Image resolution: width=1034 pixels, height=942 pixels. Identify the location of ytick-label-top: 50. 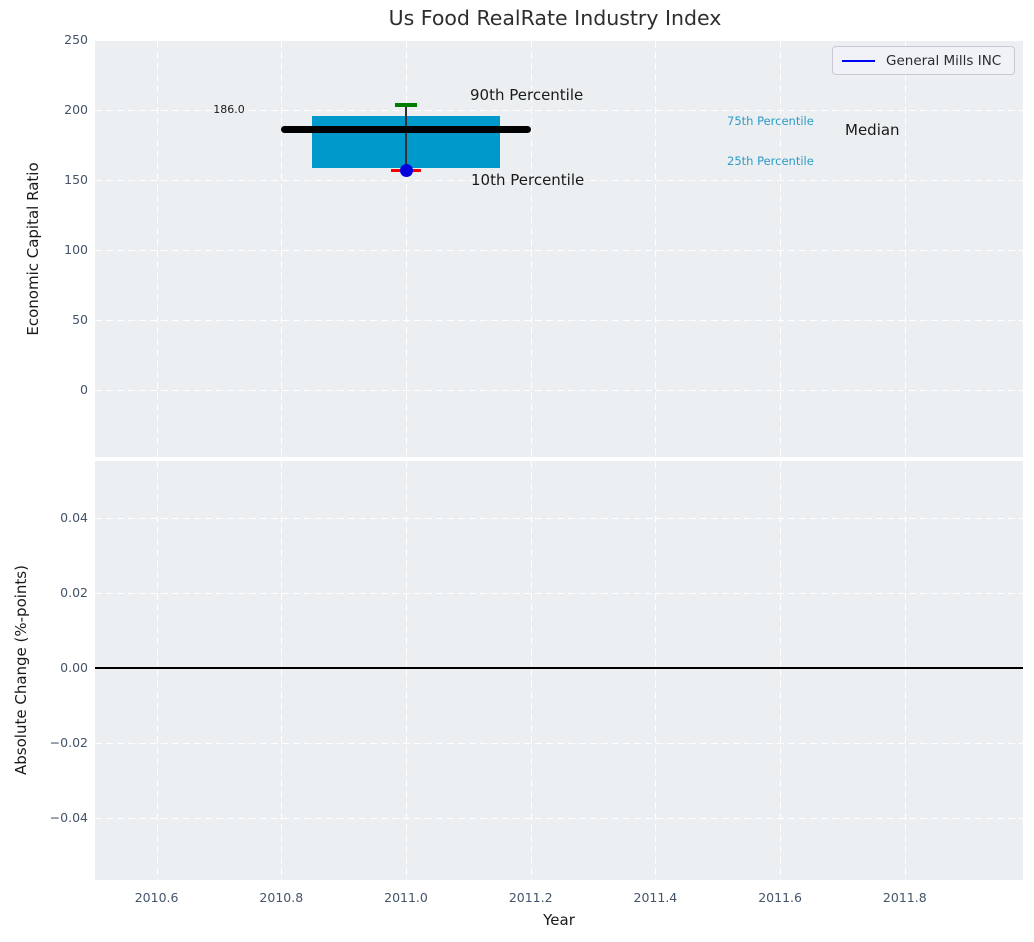
(80, 319).